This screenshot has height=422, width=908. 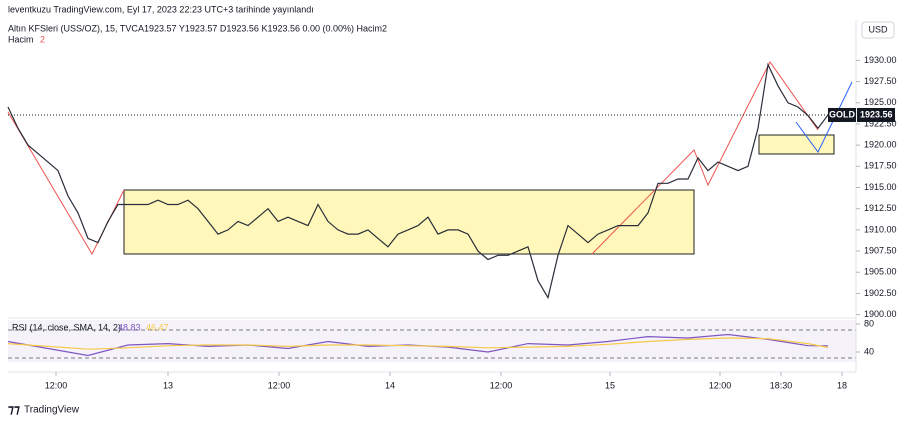 What do you see at coordinates (880, 229) in the screenshot?
I see `y-tick-label: 1910.00` at bounding box center [880, 229].